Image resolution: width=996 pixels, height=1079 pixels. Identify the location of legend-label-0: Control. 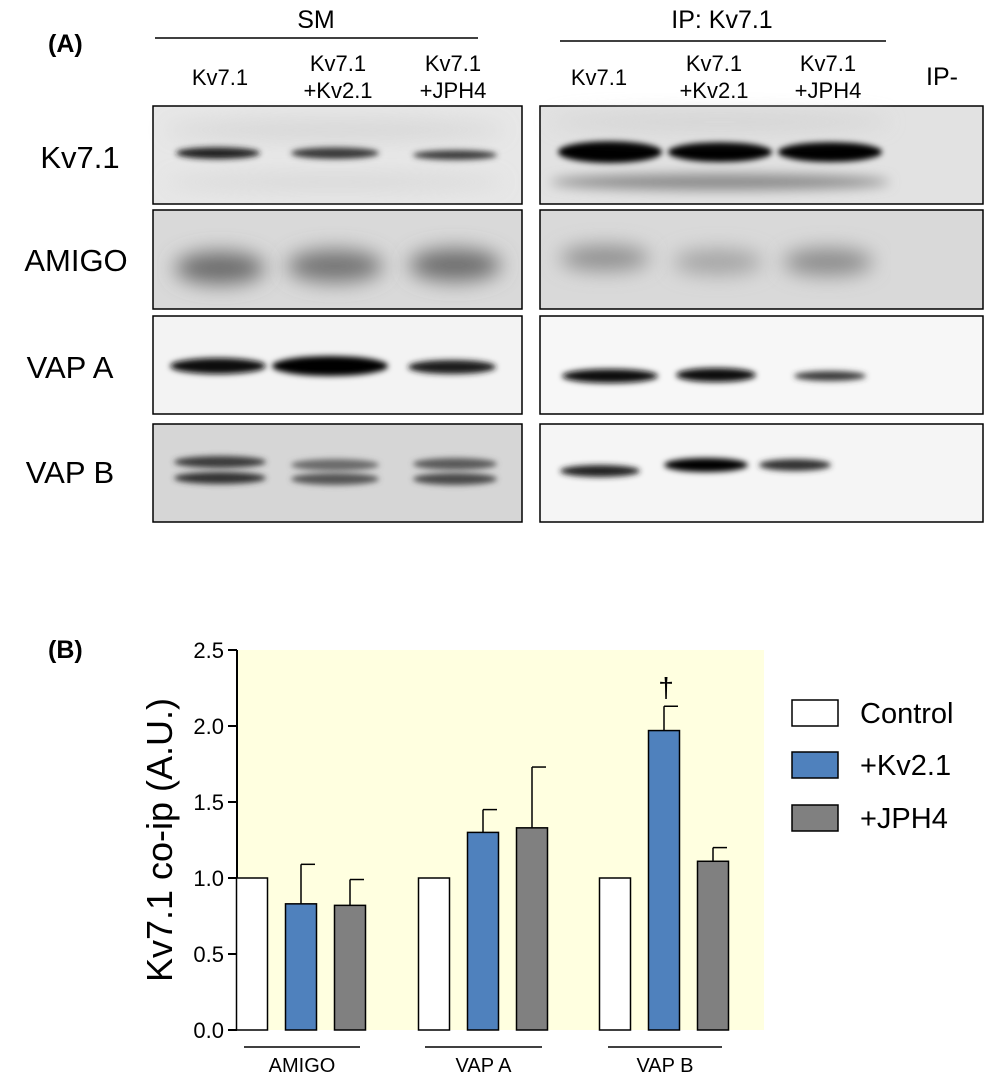
(907, 714).